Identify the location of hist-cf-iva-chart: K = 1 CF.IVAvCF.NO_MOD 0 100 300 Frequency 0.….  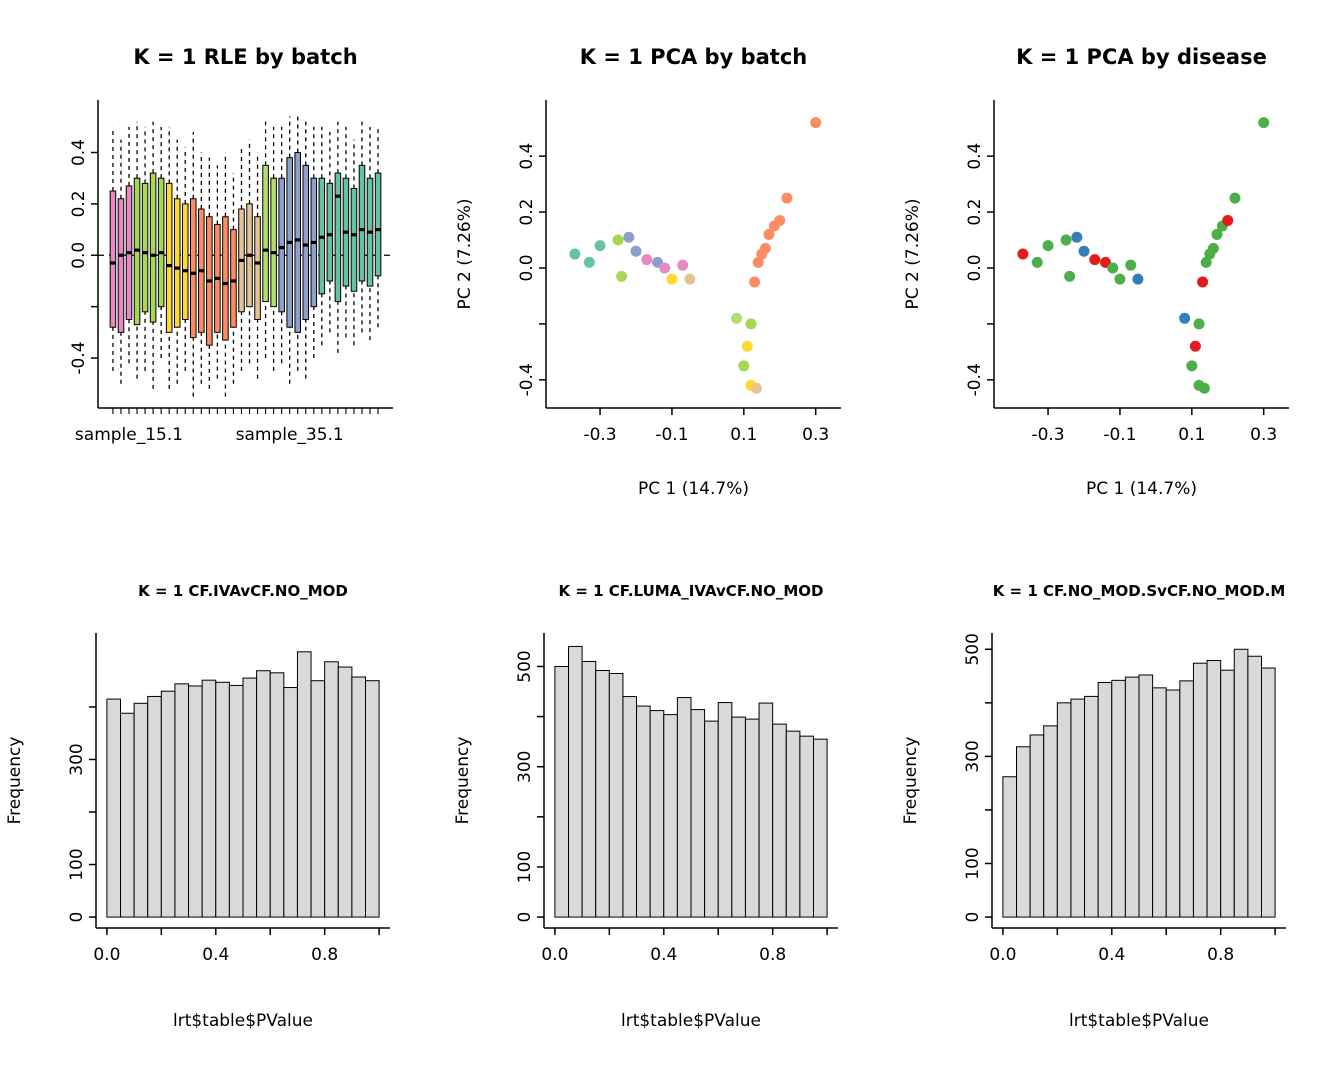
(197, 806).